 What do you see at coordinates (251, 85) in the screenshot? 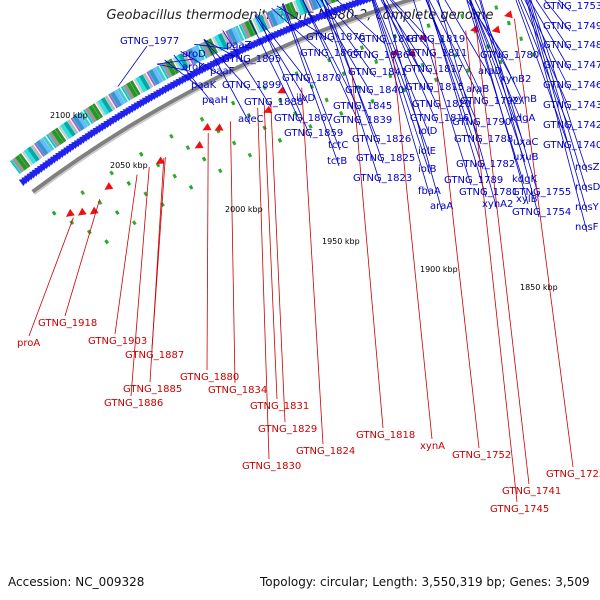
I see `forward-gene-label: GTNG_1899` at bounding box center [251, 85].